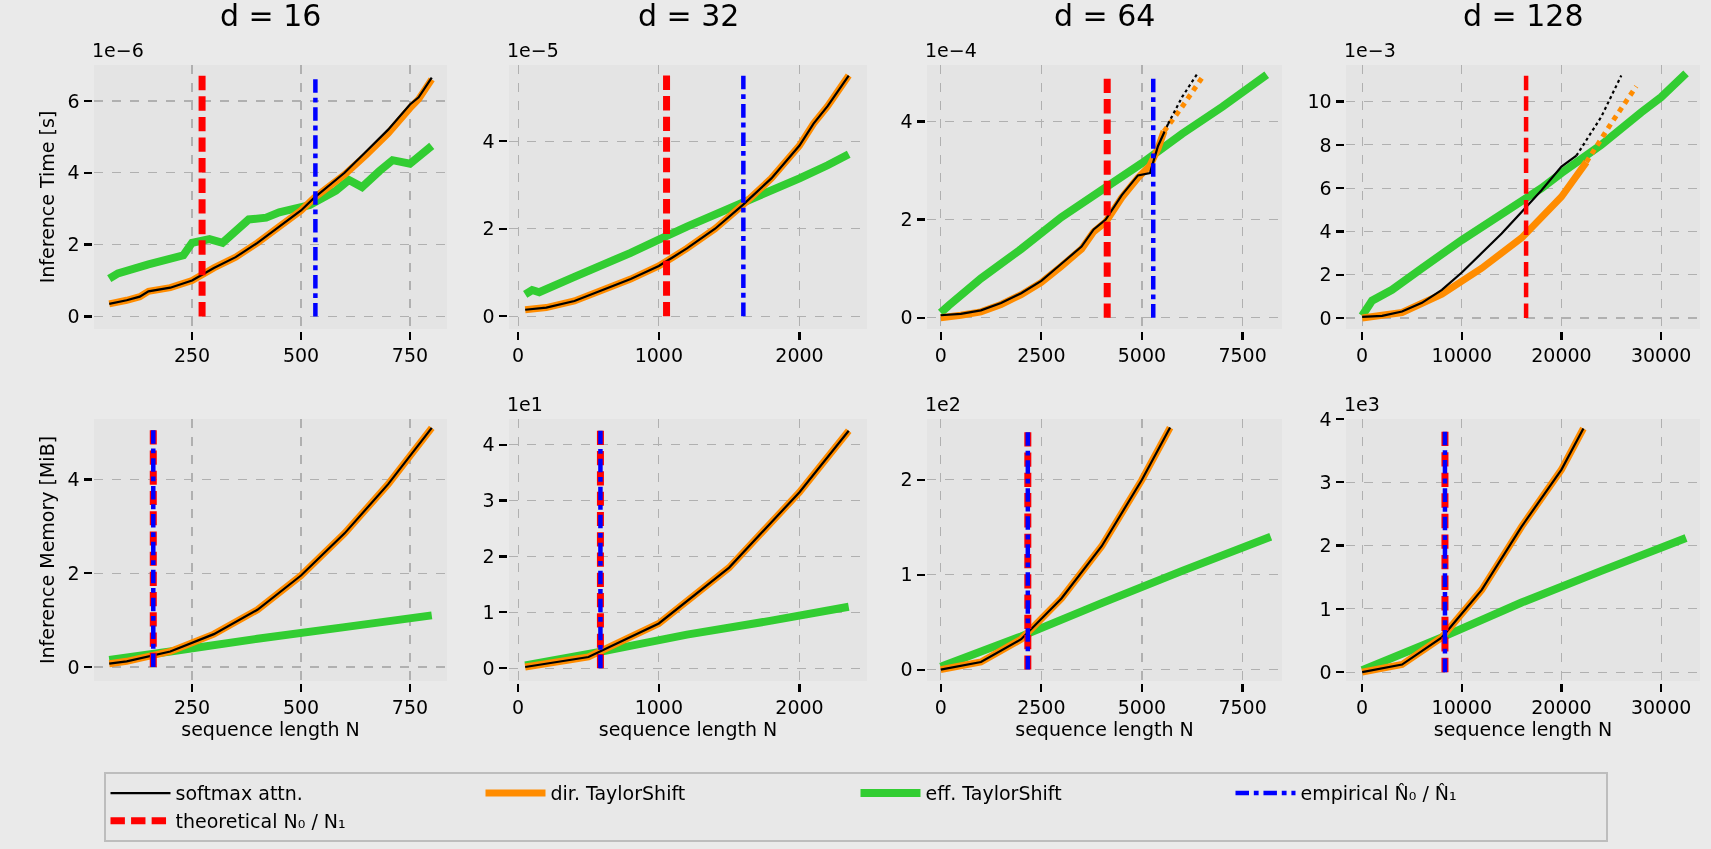  Describe the element at coordinates (1319, 101) in the screenshot. I see `y-tick-label: 10` at that location.